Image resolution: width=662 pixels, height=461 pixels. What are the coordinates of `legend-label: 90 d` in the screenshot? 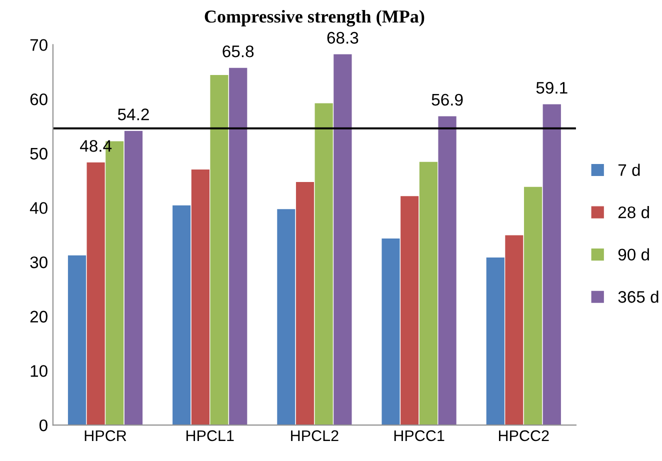 It's located at (633, 254).